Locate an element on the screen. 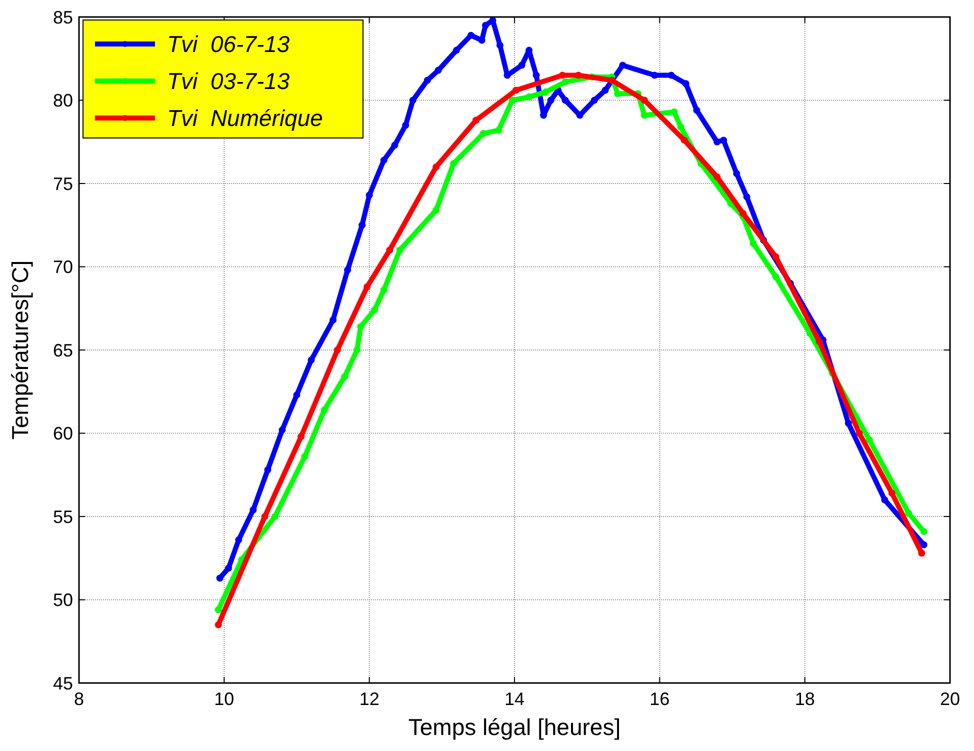 This screenshot has width=974, height=751. legend-label: Tvi 03-7-13 is located at coordinates (228, 81).